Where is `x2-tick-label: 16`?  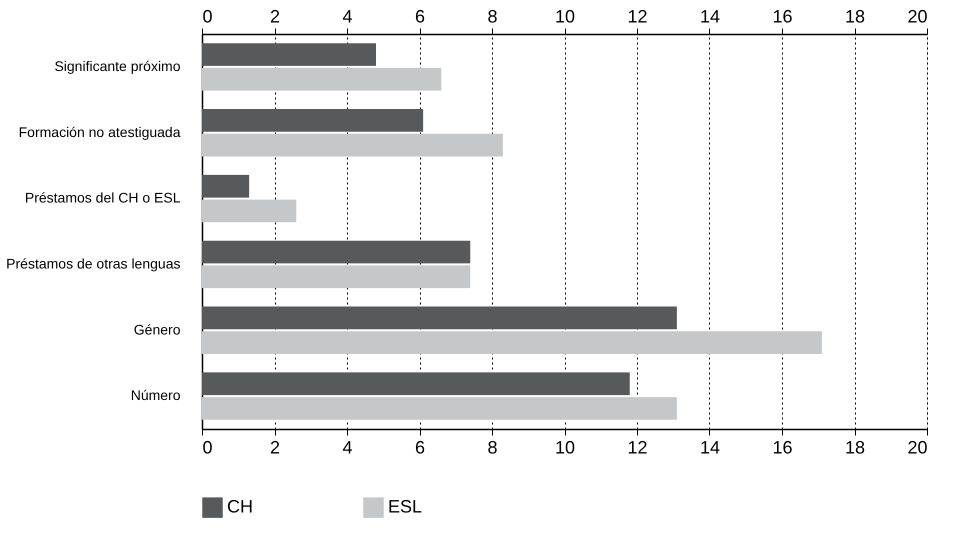
x2-tick-label: 16 is located at coordinates (782, 448).